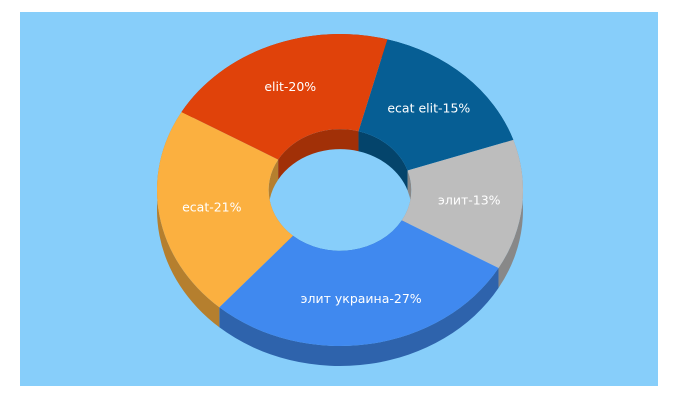 The image size is (680, 400). Describe the element at coordinates (469, 199) in the screenshot. I see `data-label: элит-13%` at that location.